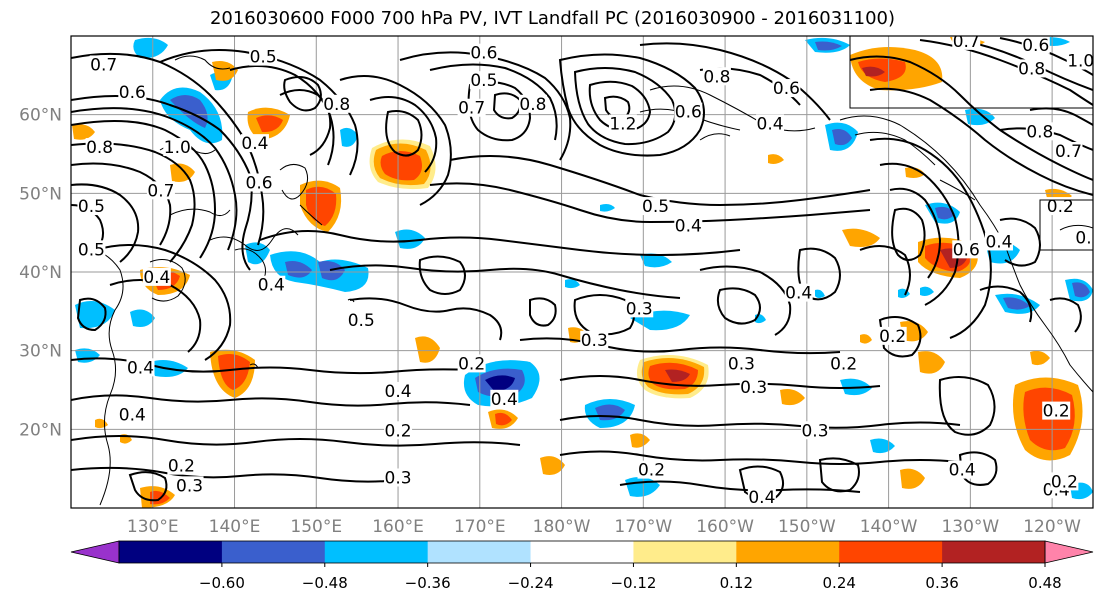 Image resolution: width=1105 pixels, height=601 pixels. What do you see at coordinates (95, 552) in the screenshot?
I see `colorbar-min-extension` at bounding box center [95, 552].